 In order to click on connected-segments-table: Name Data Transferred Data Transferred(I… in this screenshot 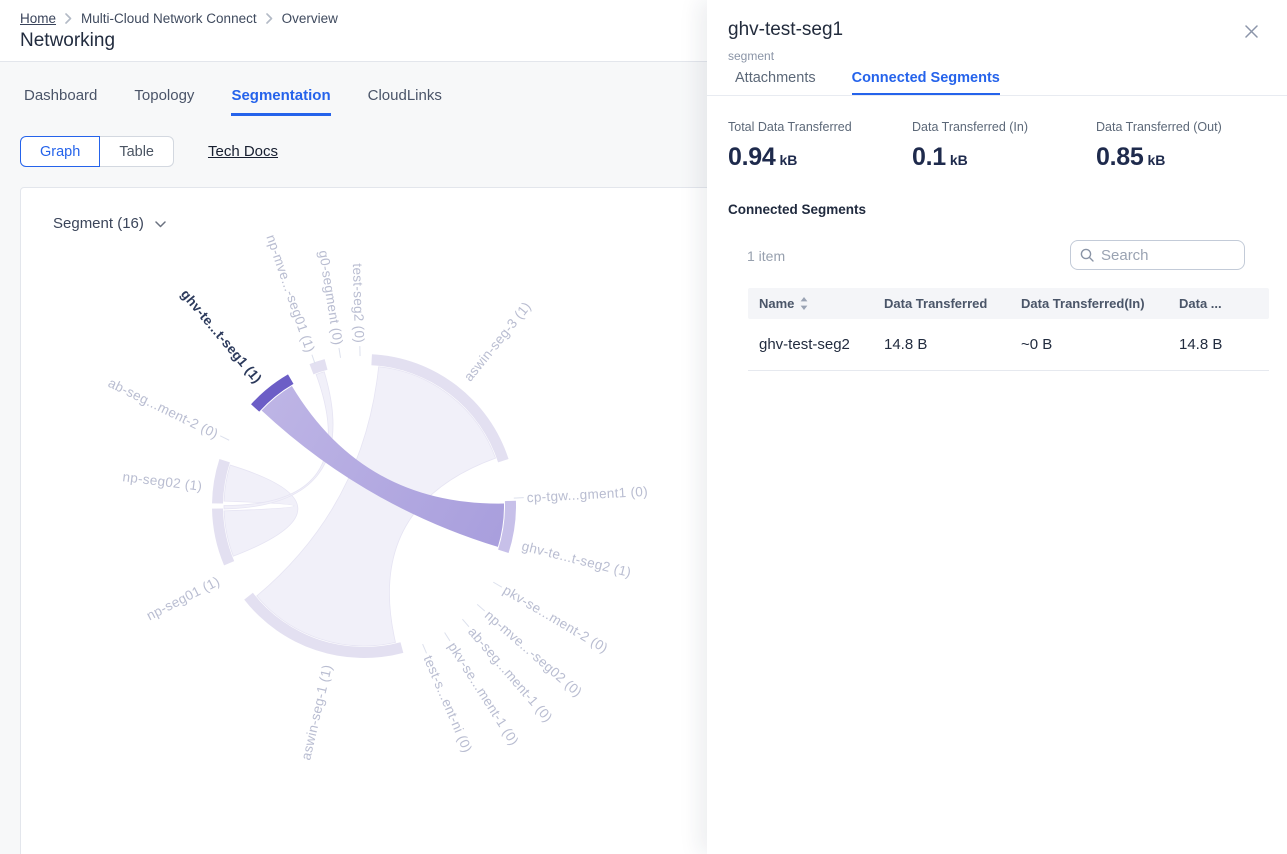, I will do `click(1008, 329)`.